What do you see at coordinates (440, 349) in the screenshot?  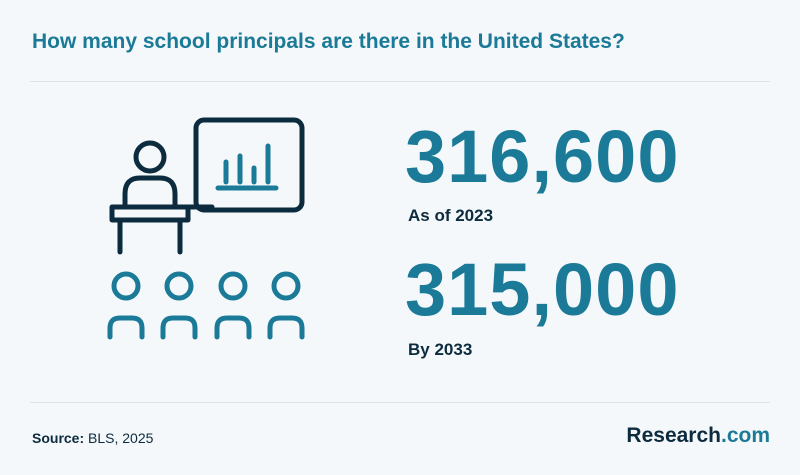 I see `stat-label-projected: By 2033` at bounding box center [440, 349].